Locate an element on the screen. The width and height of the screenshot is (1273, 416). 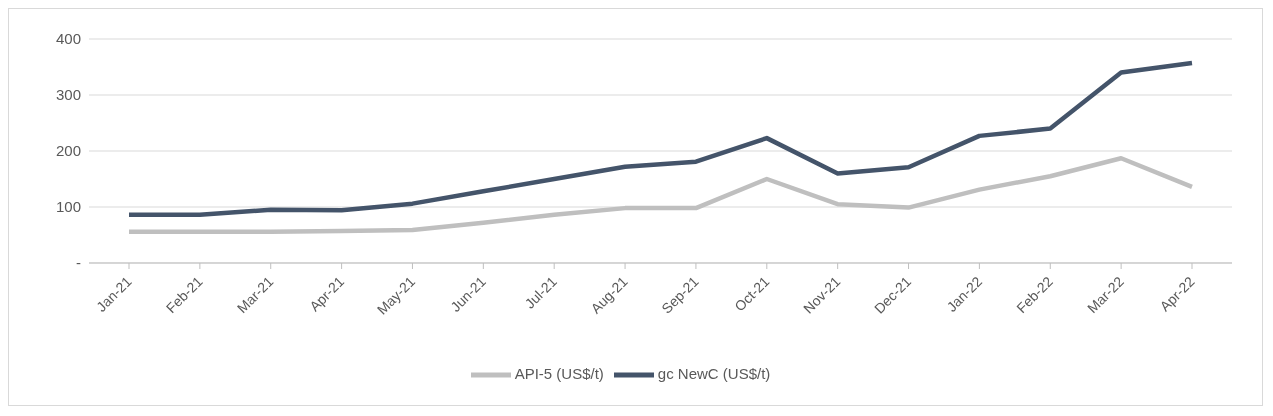
y-tick-label: 300 is located at coordinates (68, 95).